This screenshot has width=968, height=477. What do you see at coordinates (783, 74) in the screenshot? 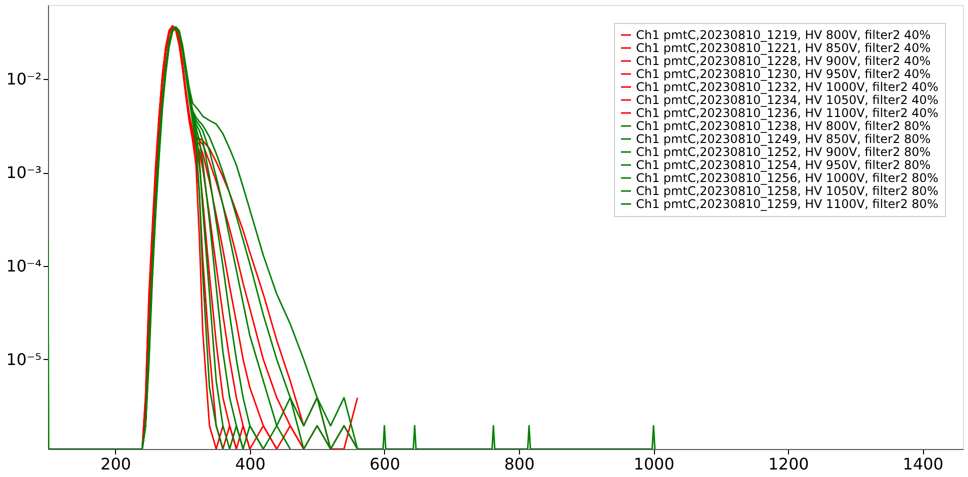
I see `legend-label: Ch1 pmtC,20230810_1230, HV 950V, filter2 40%` at bounding box center [783, 74].